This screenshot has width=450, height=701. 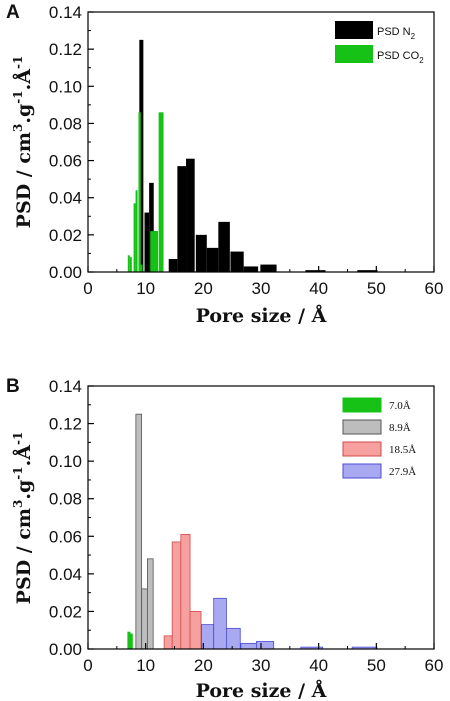 What do you see at coordinates (396, 33) in the screenshot?
I see `legend-label-psd-n2: PSD N2` at bounding box center [396, 33].